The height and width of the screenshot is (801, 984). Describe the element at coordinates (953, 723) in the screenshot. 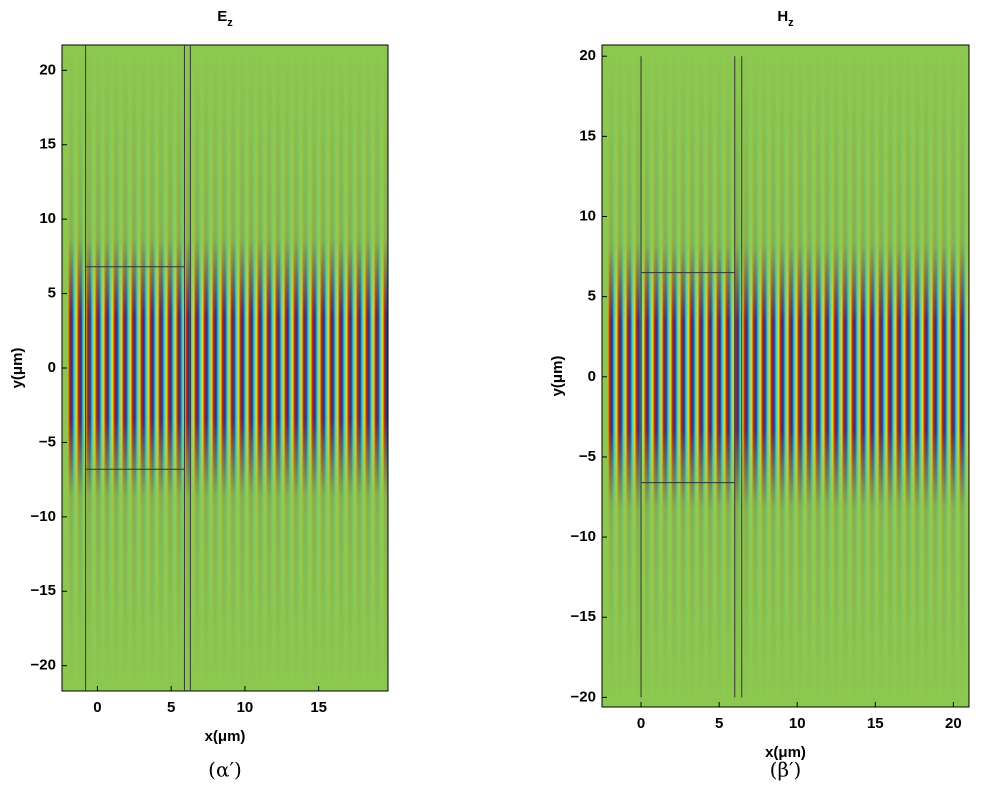

I see `x-tick-label: 20` at that location.